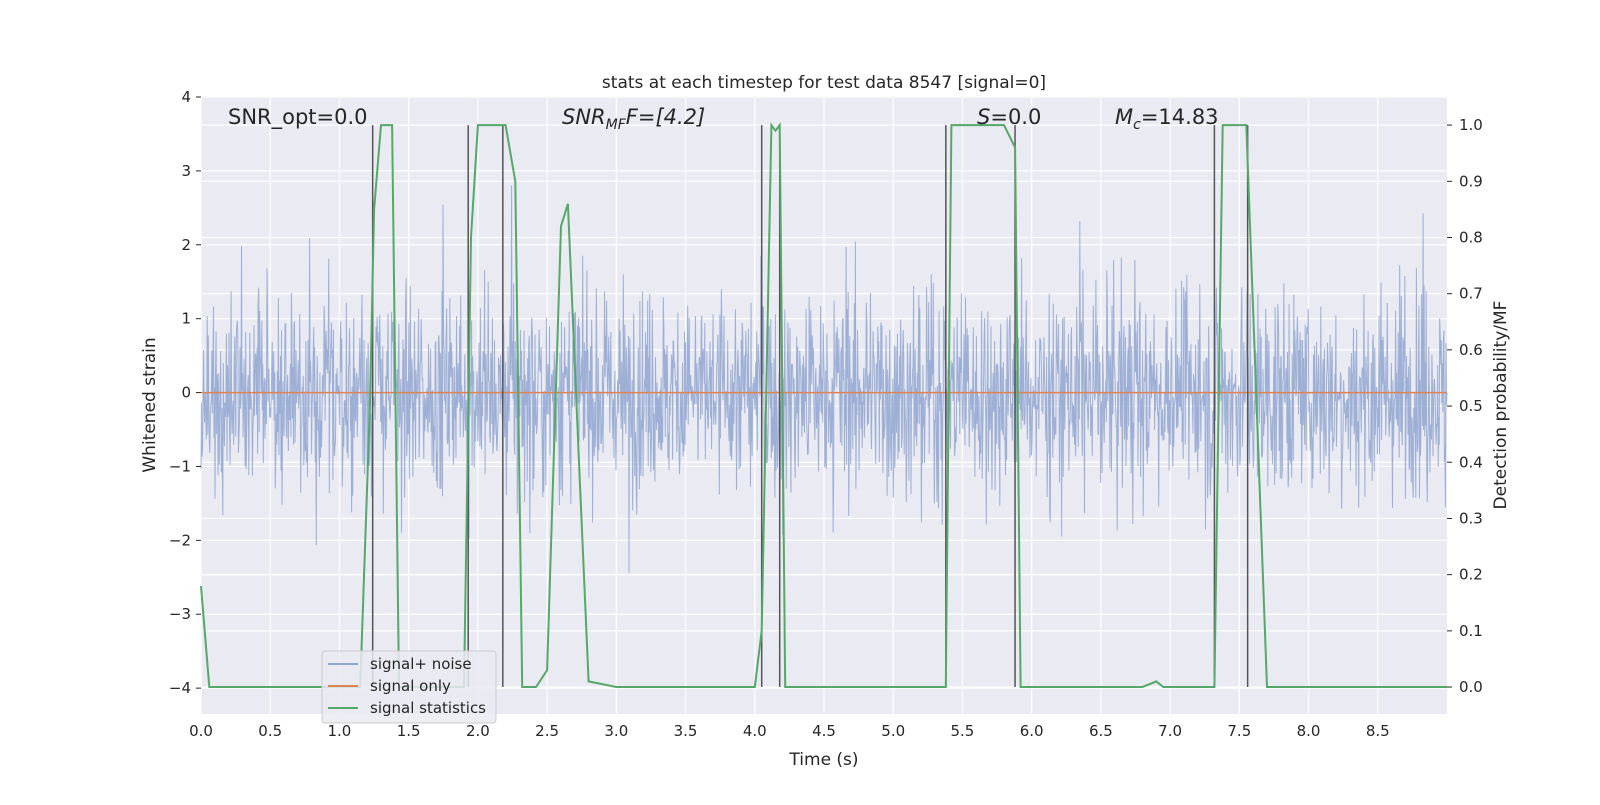 The image size is (1600, 805). What do you see at coordinates (1309, 731) in the screenshot?
I see `x-tick-label: 8.0` at bounding box center [1309, 731].